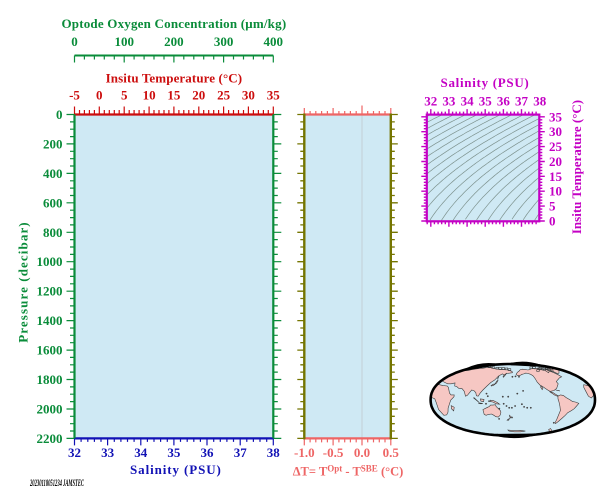  Describe the element at coordinates (50, 438) in the screenshot. I see `svg-text: 2200` at that location.